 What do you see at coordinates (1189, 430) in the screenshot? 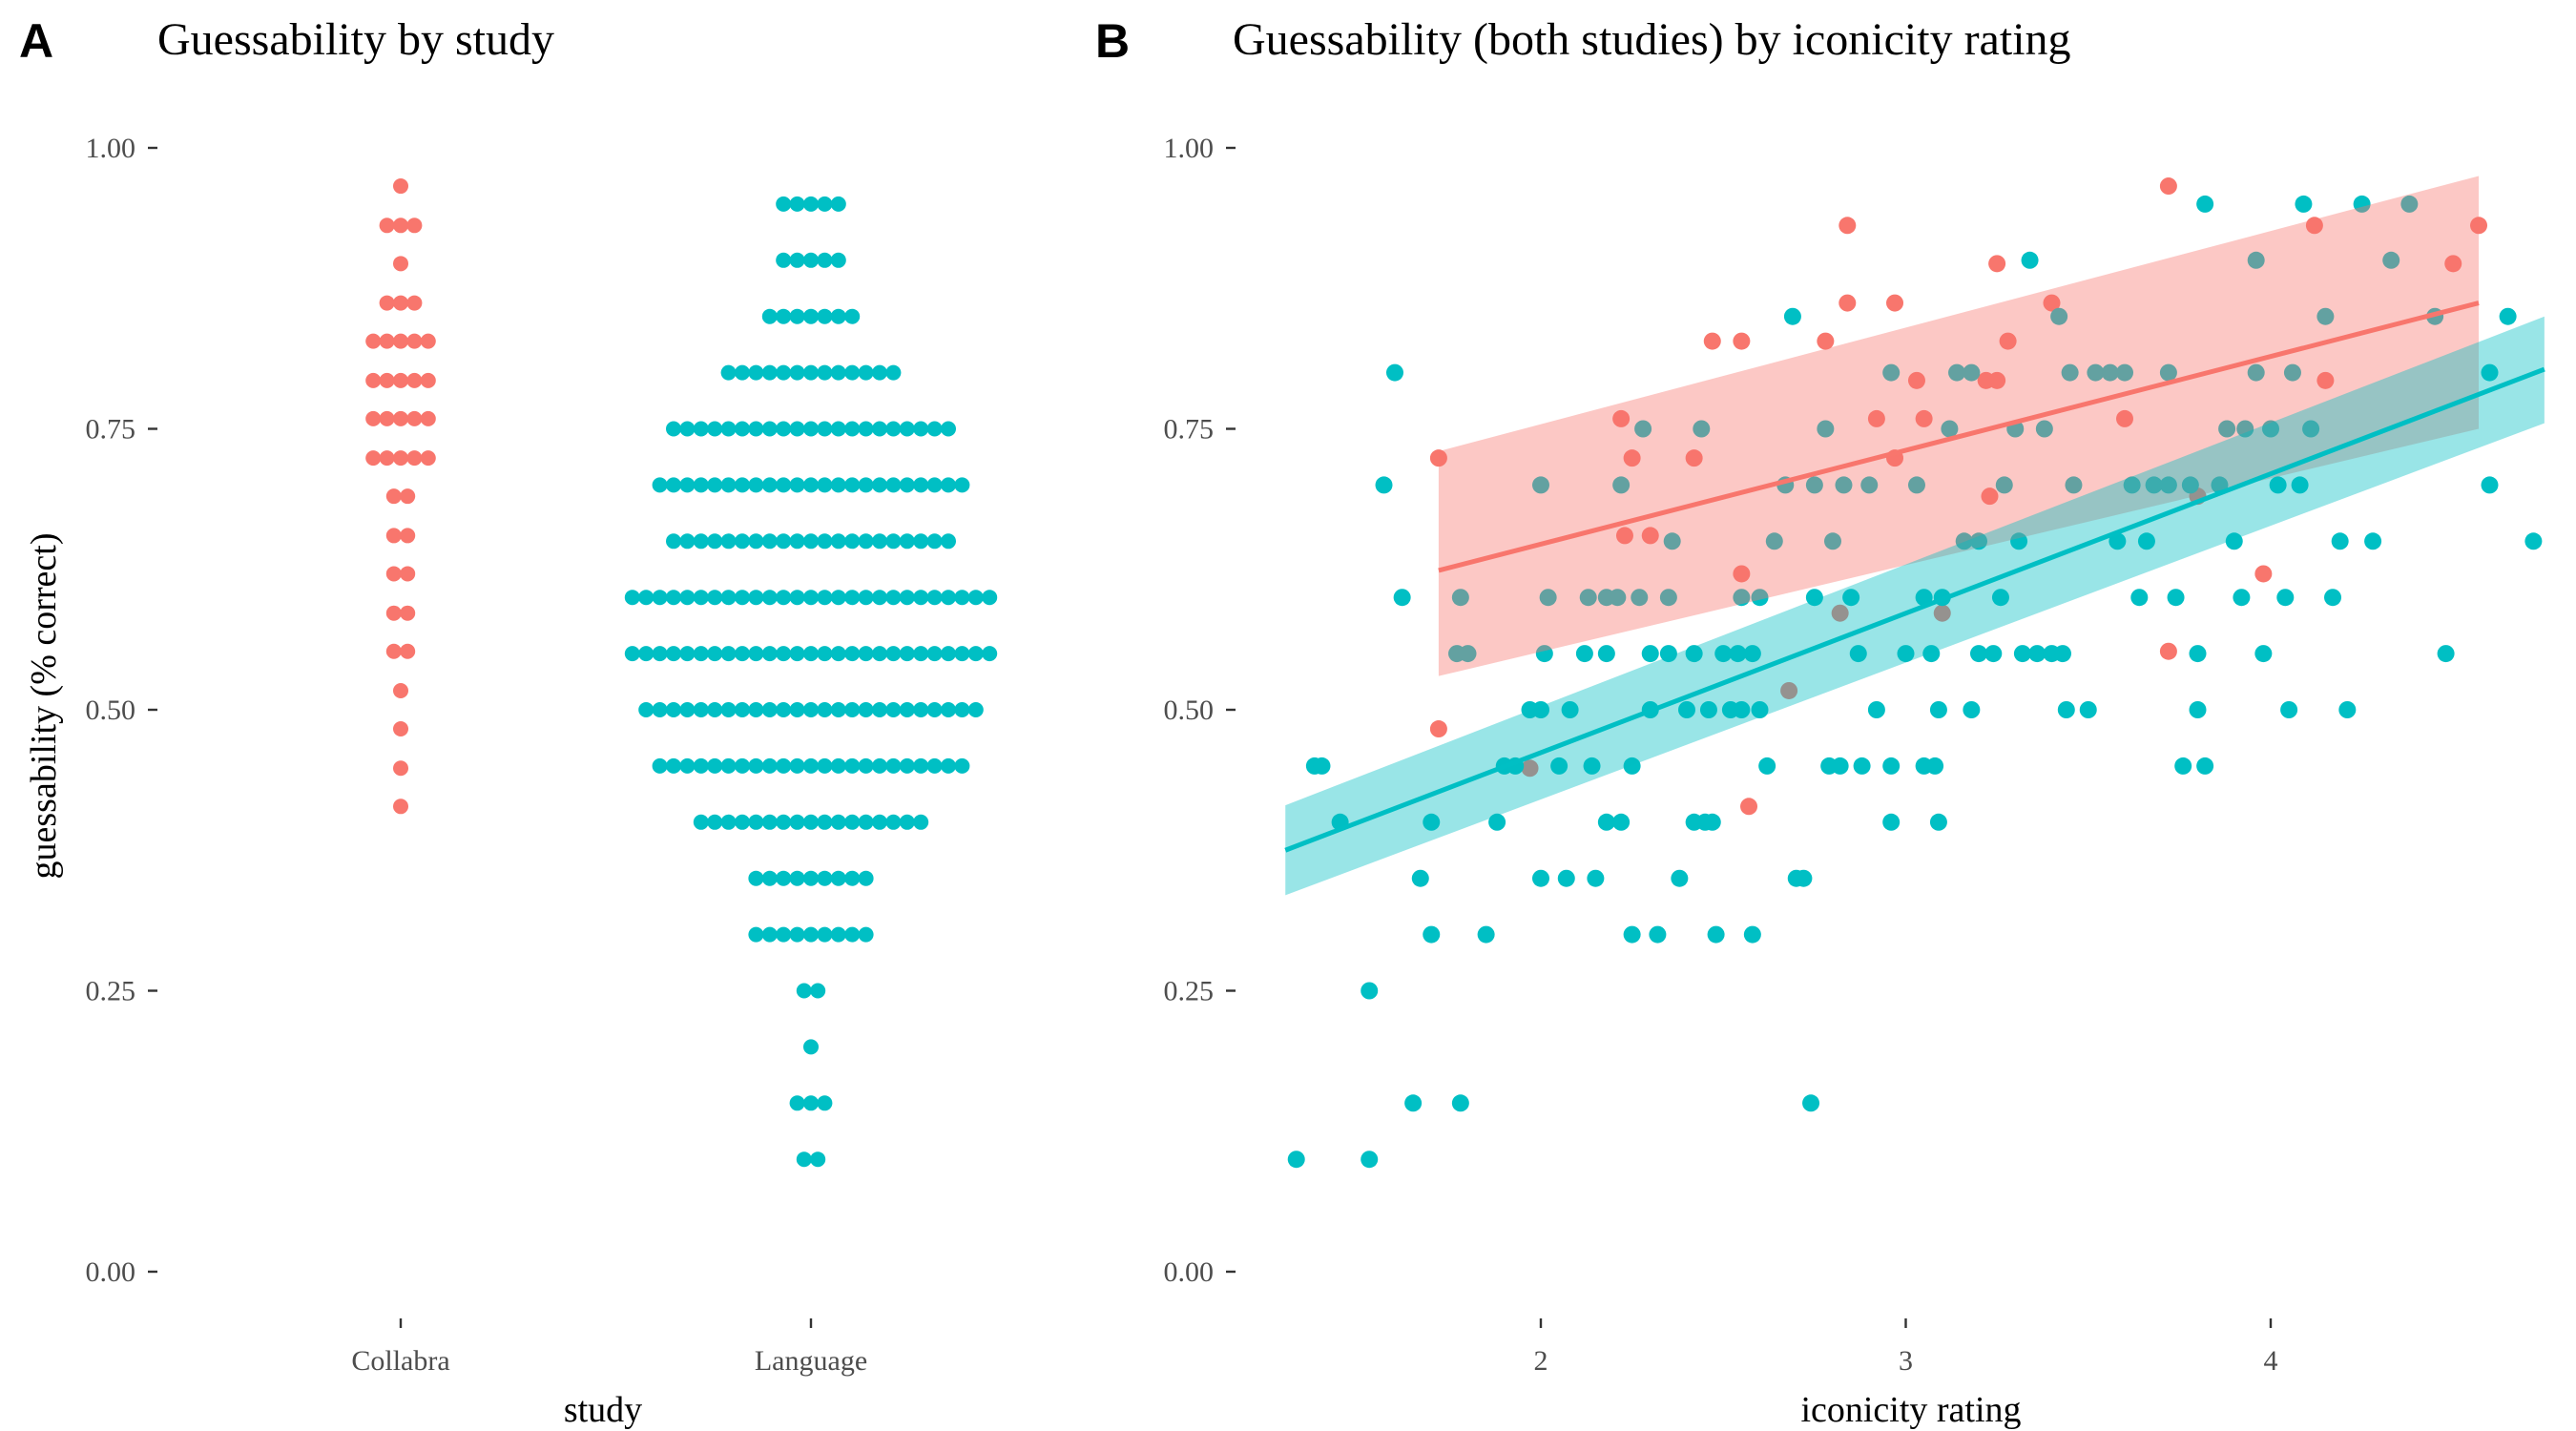
I see `panel-b-ytick-label: 0.75` at bounding box center [1189, 430].